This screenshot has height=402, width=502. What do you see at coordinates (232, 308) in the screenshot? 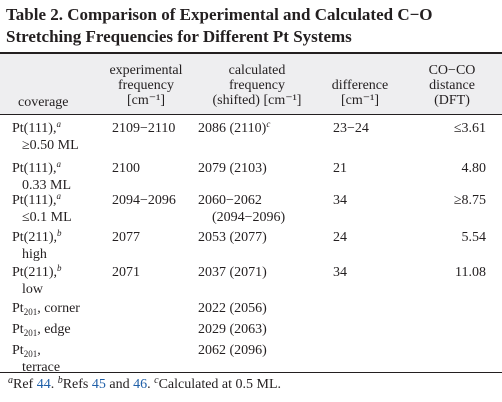
I see `table-row-calculated: 2022 (2056)` at bounding box center [232, 308].